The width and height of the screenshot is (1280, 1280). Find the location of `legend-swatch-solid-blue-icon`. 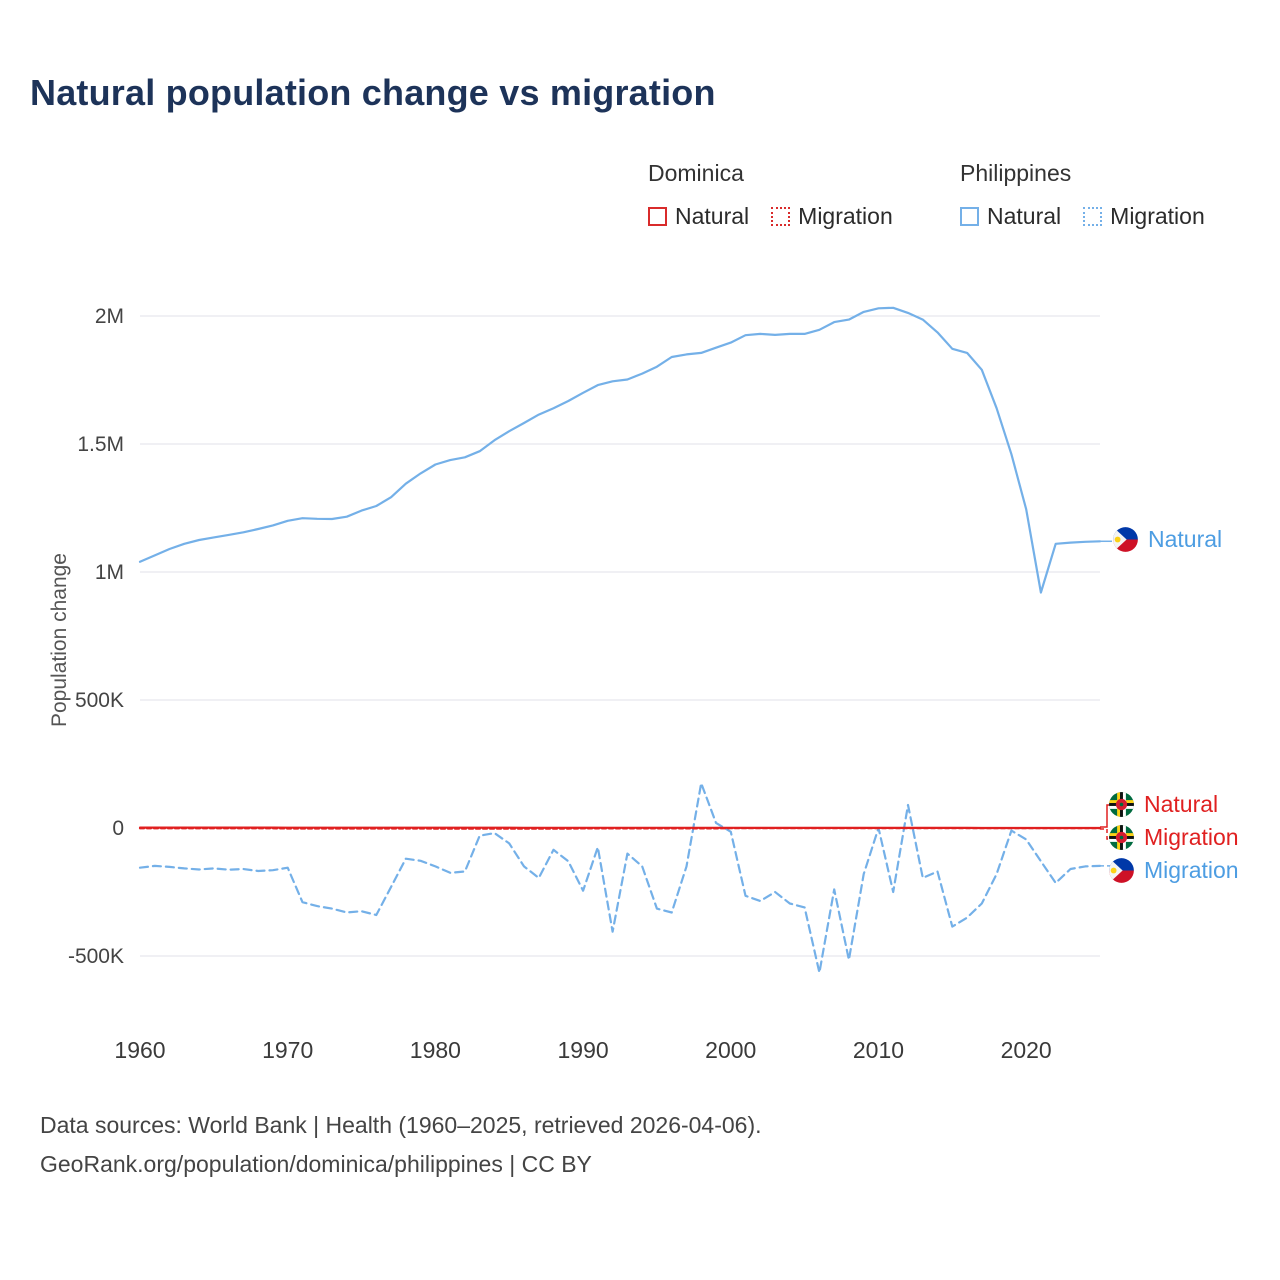

legend-swatch-solid-blue-icon is located at coordinates (969, 216).